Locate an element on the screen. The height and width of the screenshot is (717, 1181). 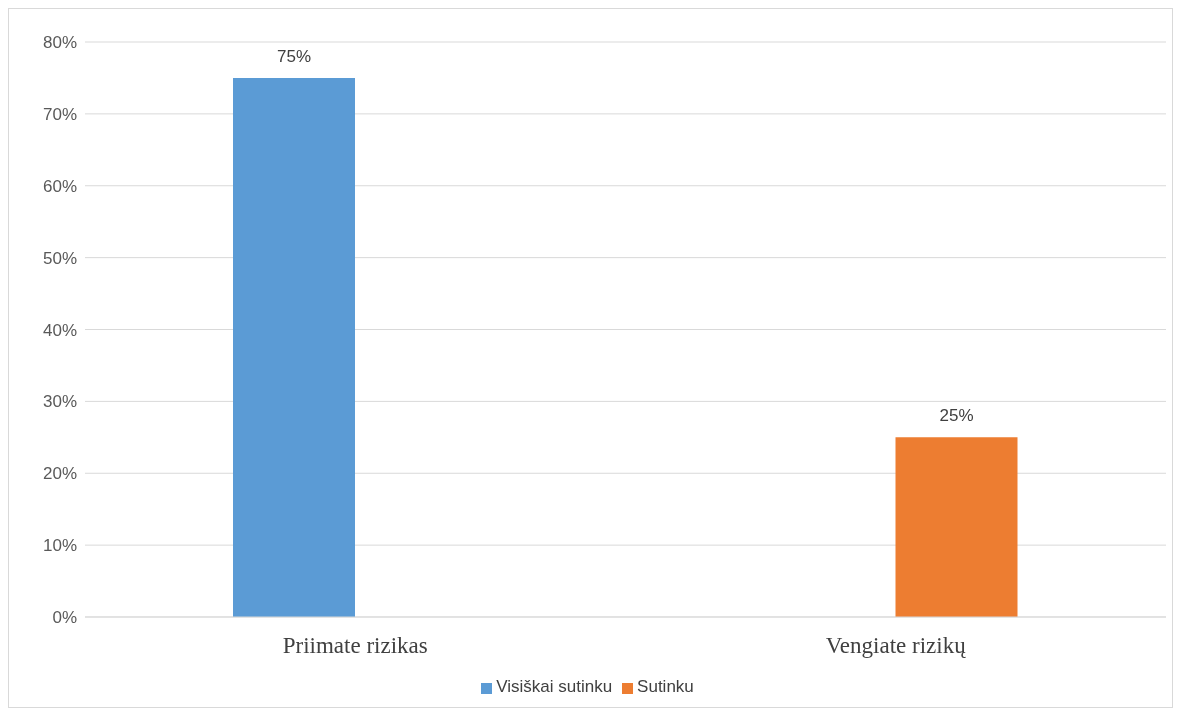
y-tick-label: 70% is located at coordinates (59, 114).